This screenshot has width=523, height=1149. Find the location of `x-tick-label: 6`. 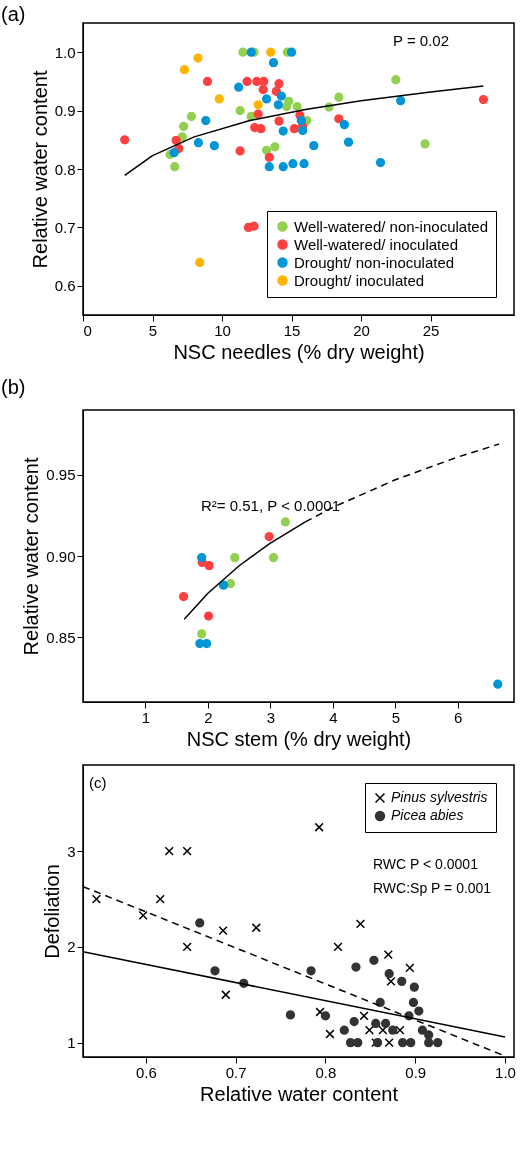

x-tick-label: 6 is located at coordinates (458, 717).